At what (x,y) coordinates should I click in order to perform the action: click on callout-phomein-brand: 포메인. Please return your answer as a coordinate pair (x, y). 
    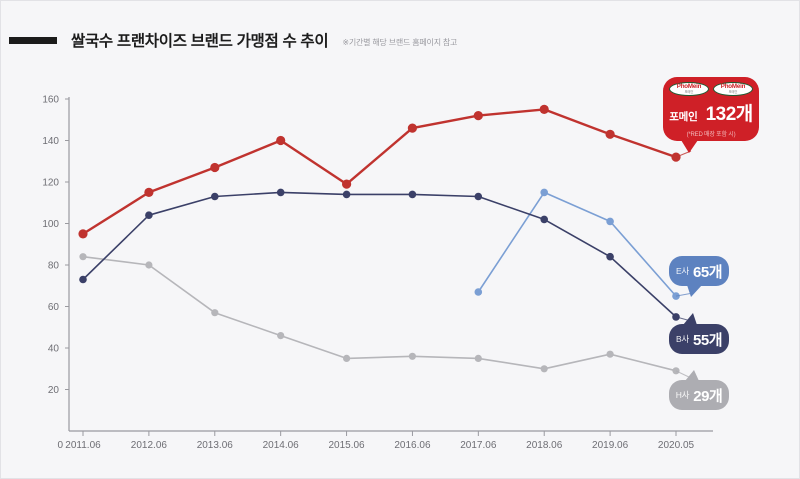
    Looking at the image, I should click on (683, 117).